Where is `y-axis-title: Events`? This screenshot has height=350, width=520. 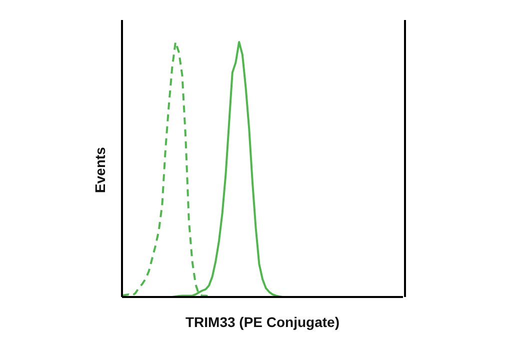
y-axis-title: Events is located at coordinates (100, 169).